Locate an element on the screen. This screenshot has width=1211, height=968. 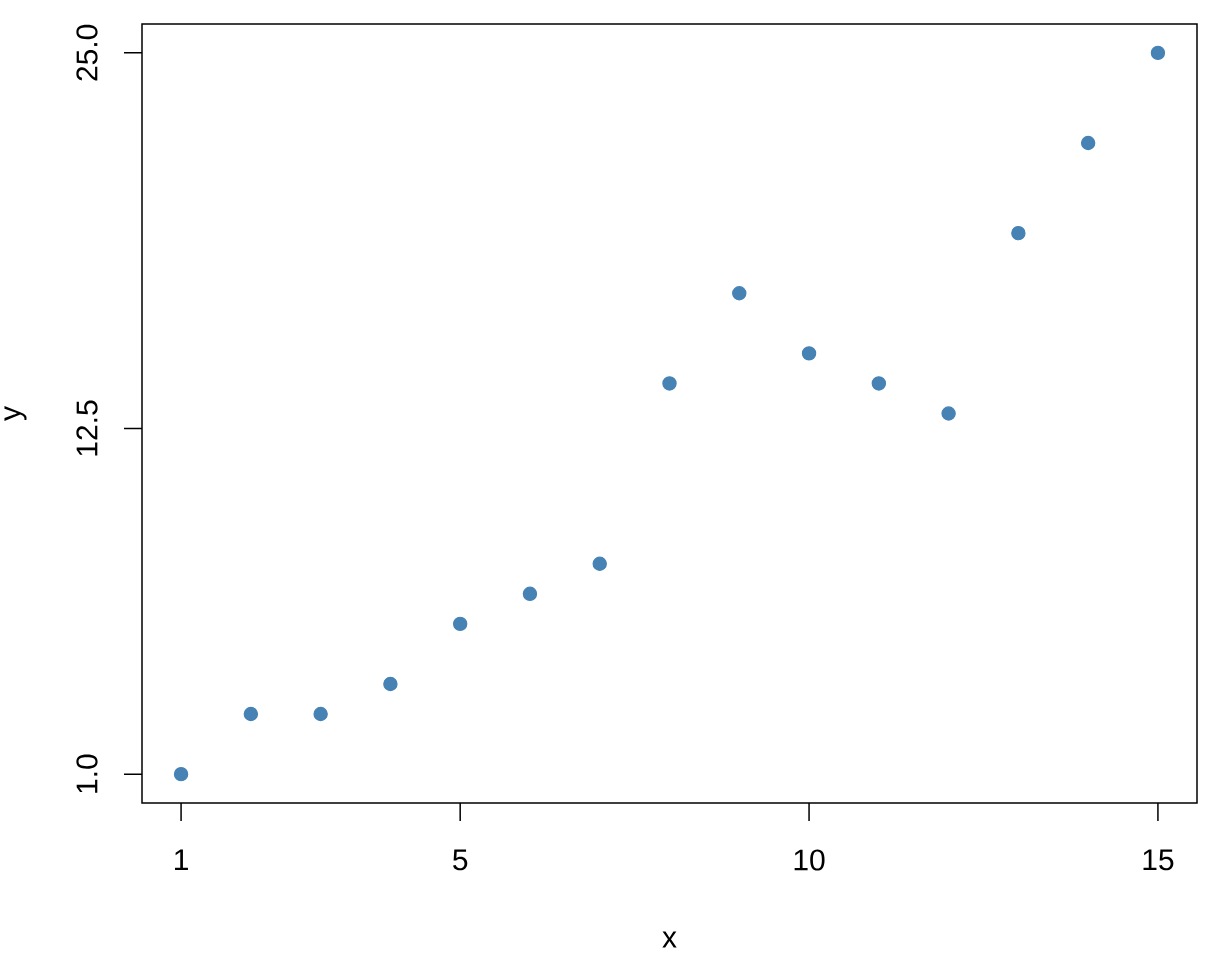
x-tick-label: 5 is located at coordinates (460, 860).